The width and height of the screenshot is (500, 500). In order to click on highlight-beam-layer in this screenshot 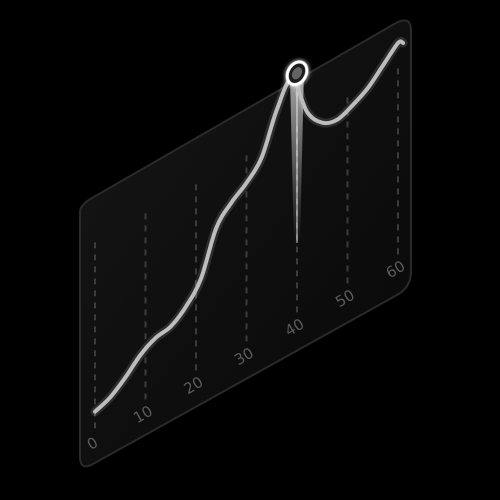, I will do `click(297, 157)`.